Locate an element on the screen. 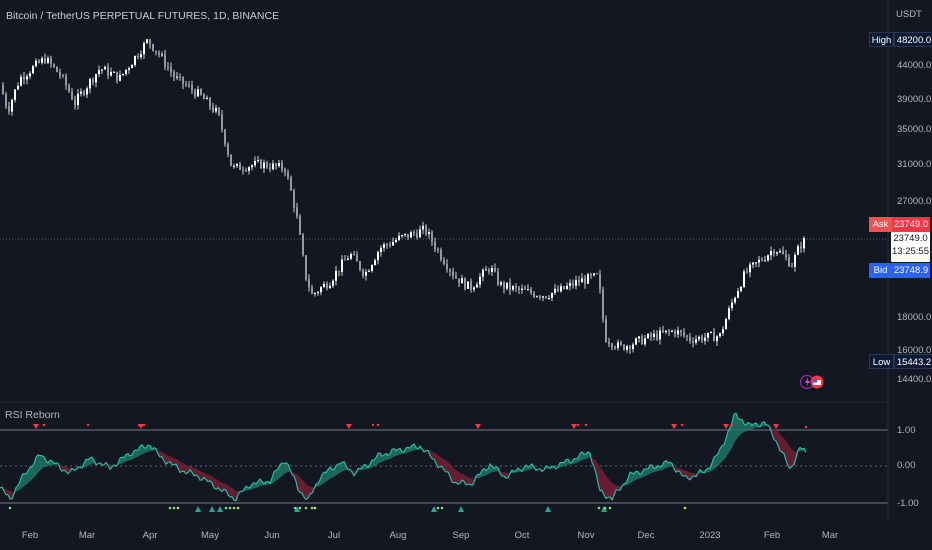 The height and width of the screenshot is (550, 932). bid-label: Bid is located at coordinates (880, 270).